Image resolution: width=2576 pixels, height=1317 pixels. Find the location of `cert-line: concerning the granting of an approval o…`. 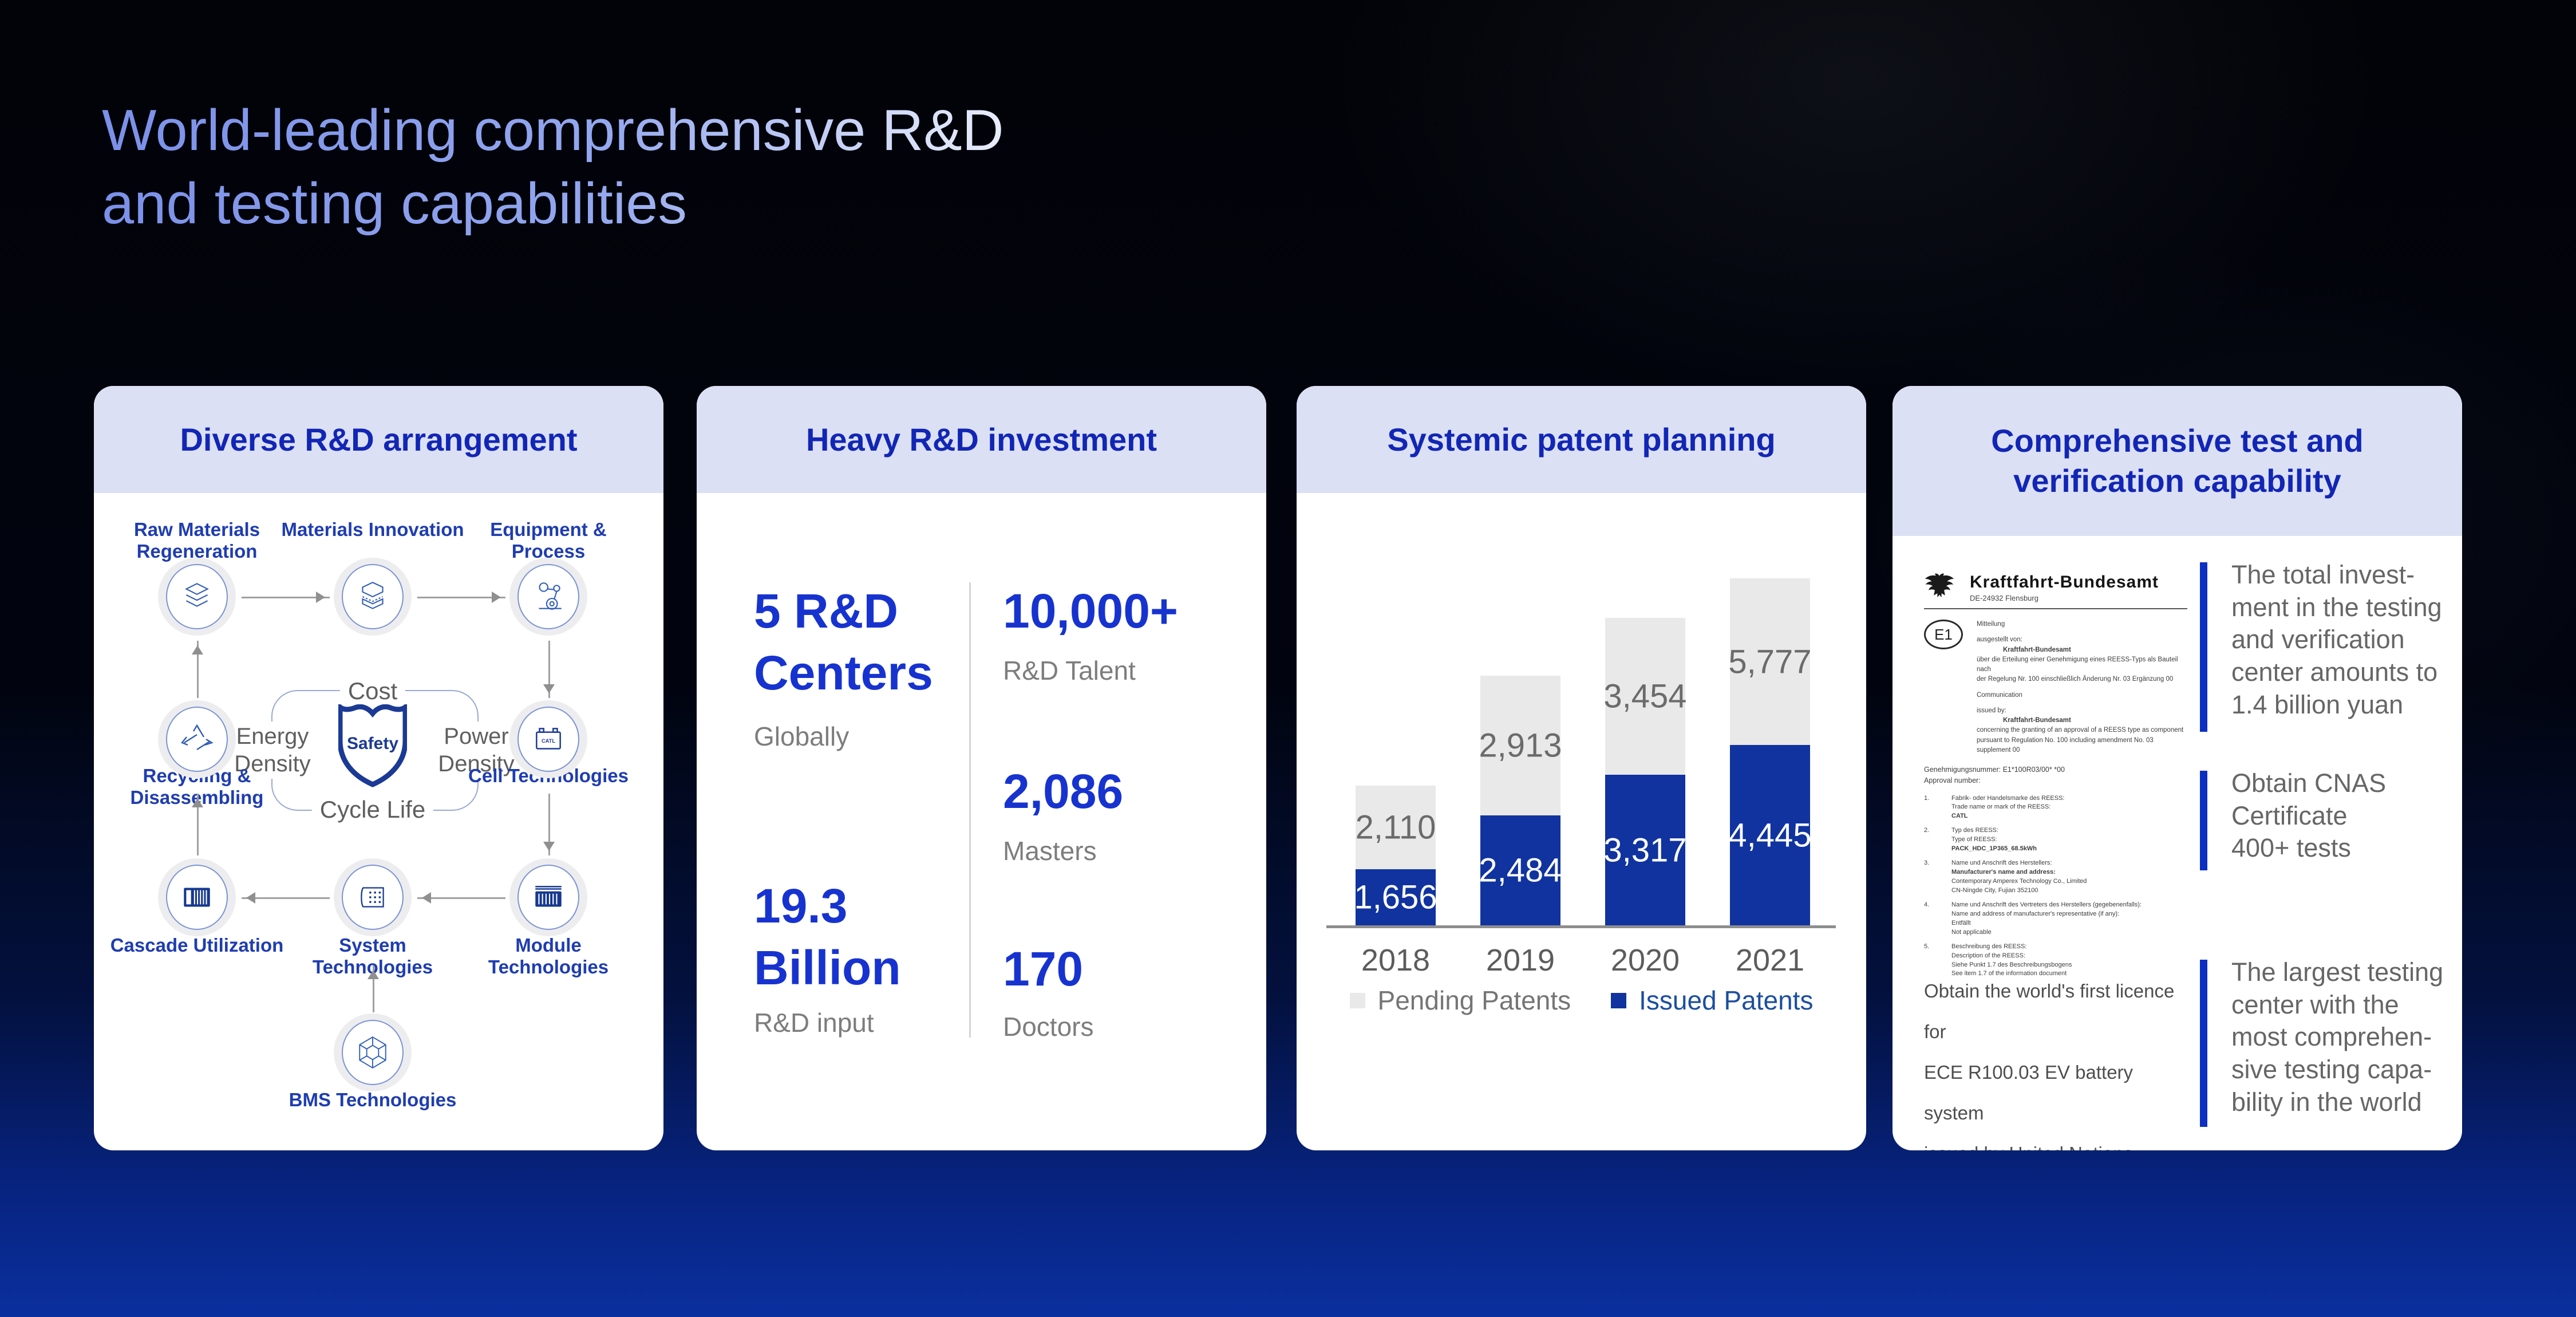

cert-line: concerning the granting of an approval o… is located at coordinates (2080, 730).